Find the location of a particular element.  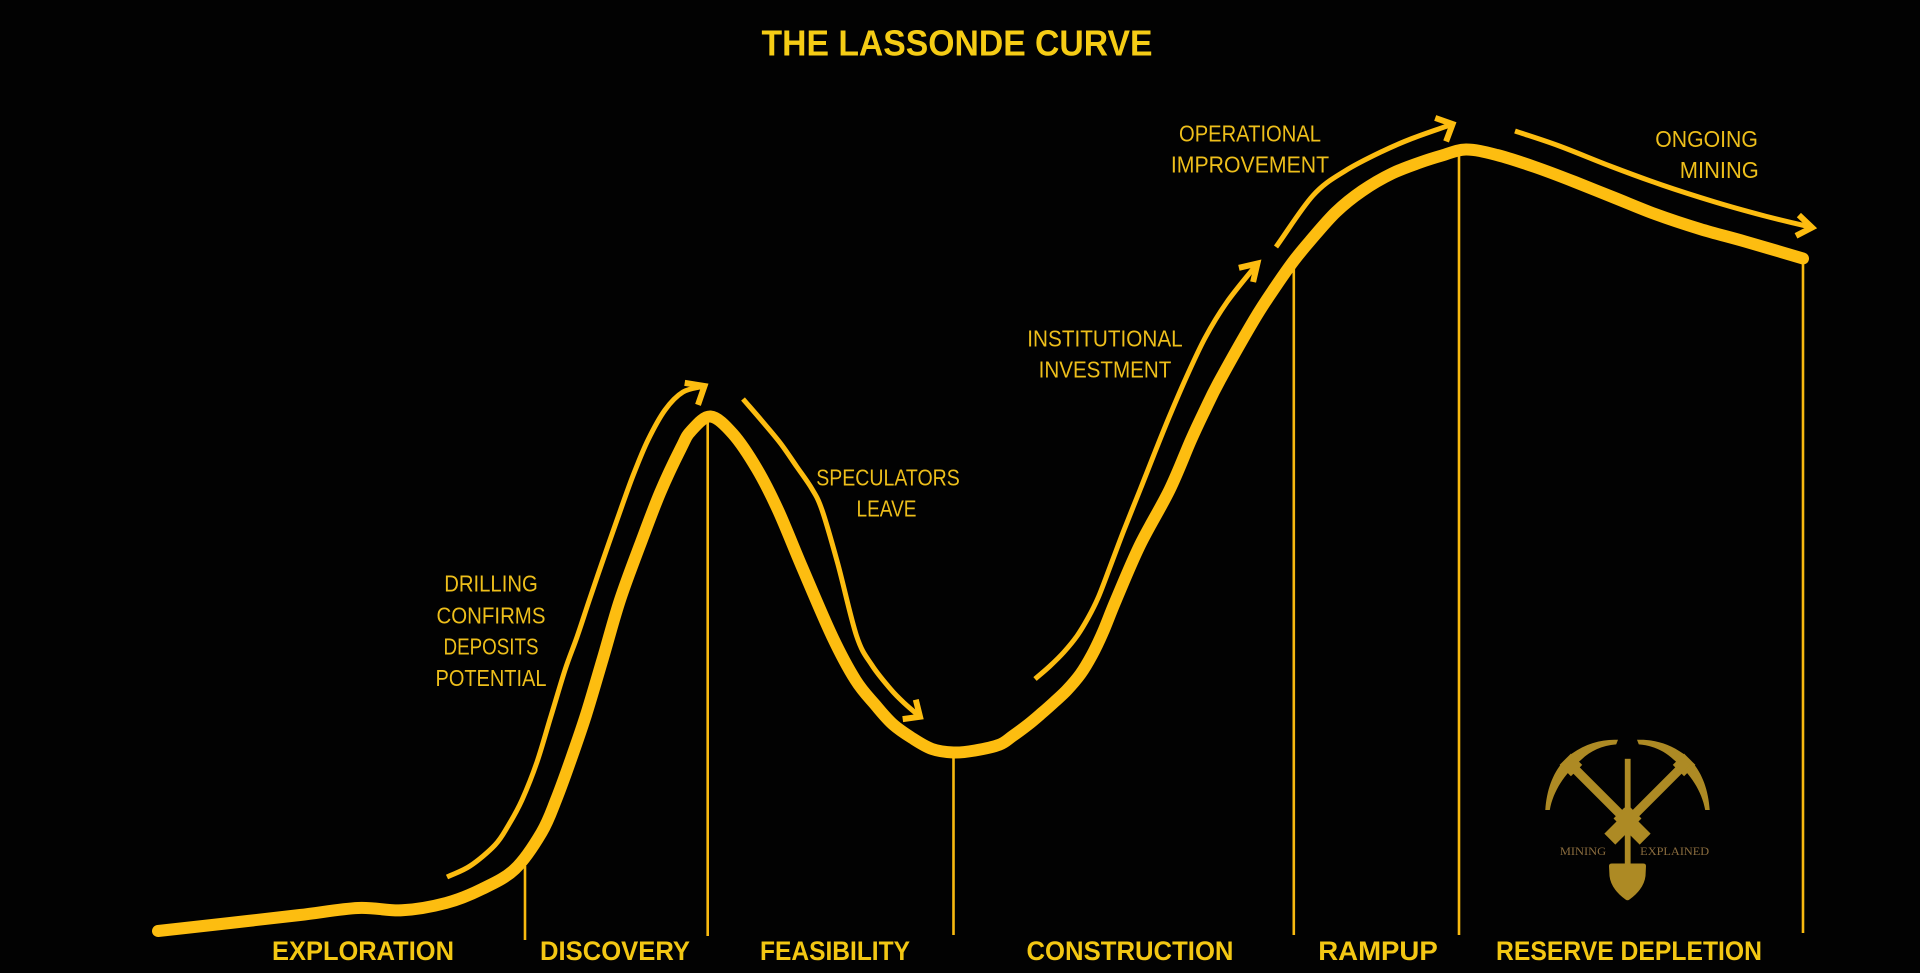

svg-text: CONFIRMS is located at coordinates (491, 615).